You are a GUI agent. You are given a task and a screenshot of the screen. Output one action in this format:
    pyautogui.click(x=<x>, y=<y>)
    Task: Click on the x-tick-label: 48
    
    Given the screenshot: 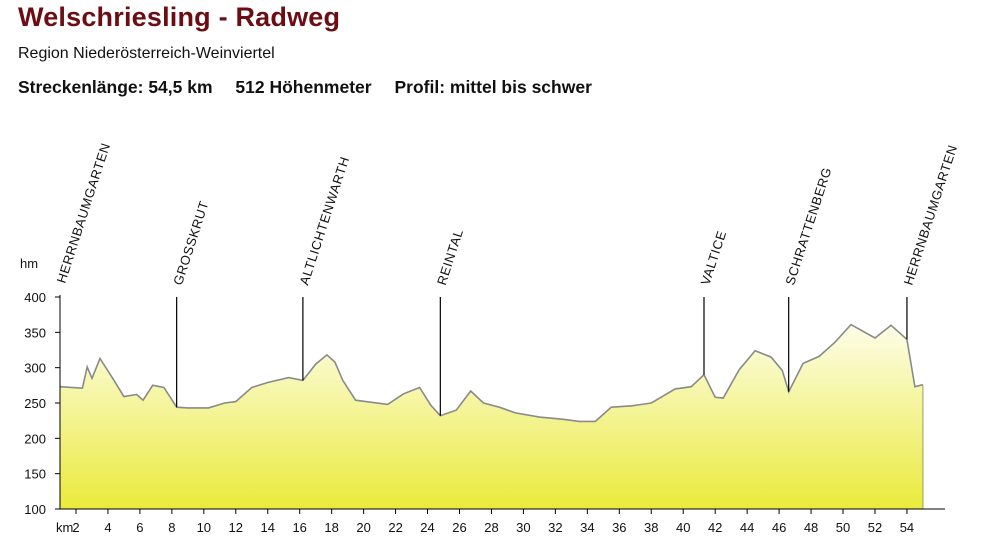 What is the action you would take?
    pyautogui.click(x=811, y=527)
    